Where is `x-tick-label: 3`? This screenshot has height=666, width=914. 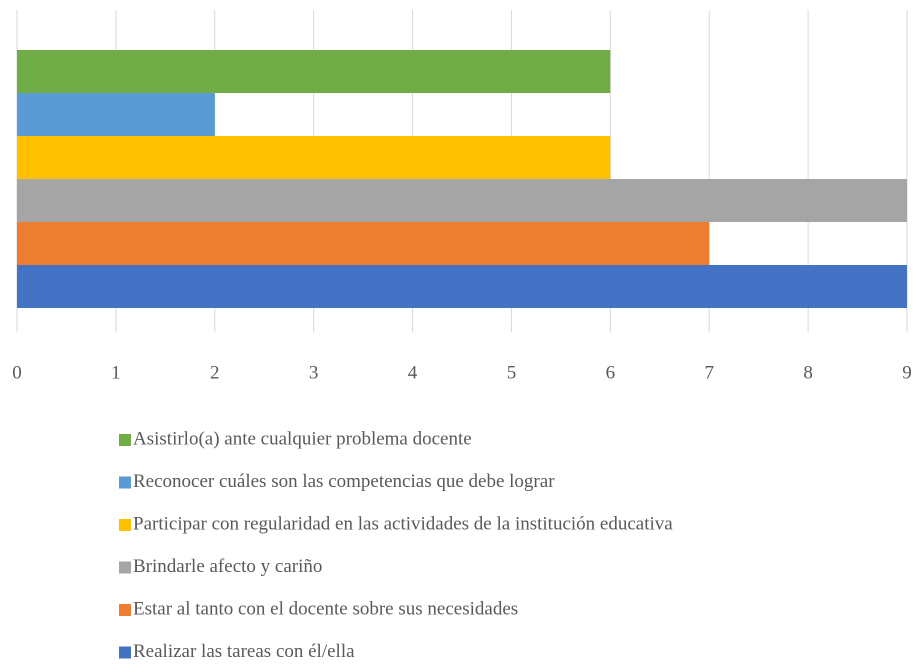
x-tick-label: 3 is located at coordinates (314, 372).